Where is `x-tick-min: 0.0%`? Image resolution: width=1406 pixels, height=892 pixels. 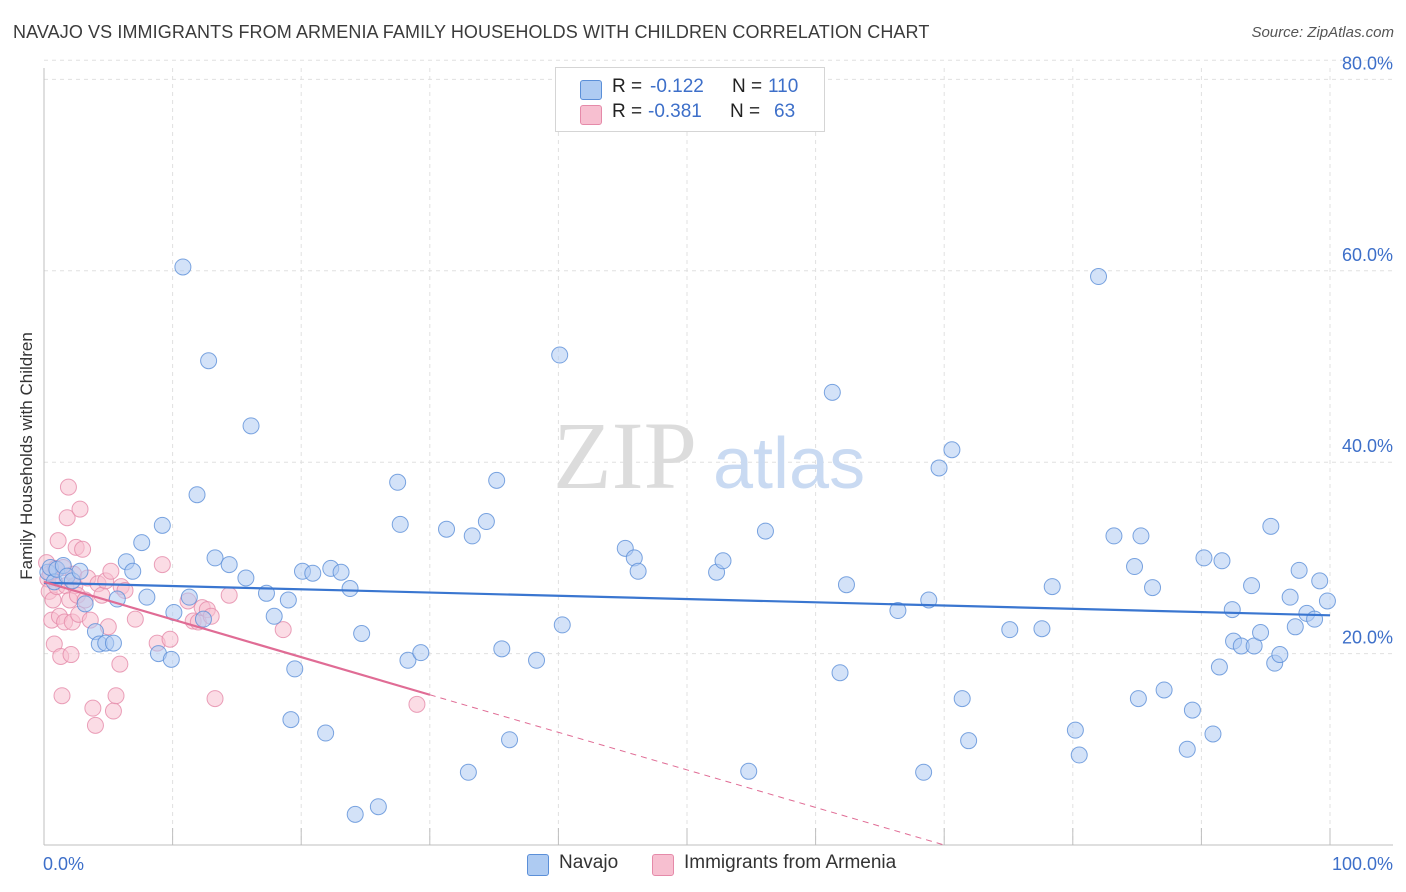 x-tick-min: 0.0% is located at coordinates (63, 864).